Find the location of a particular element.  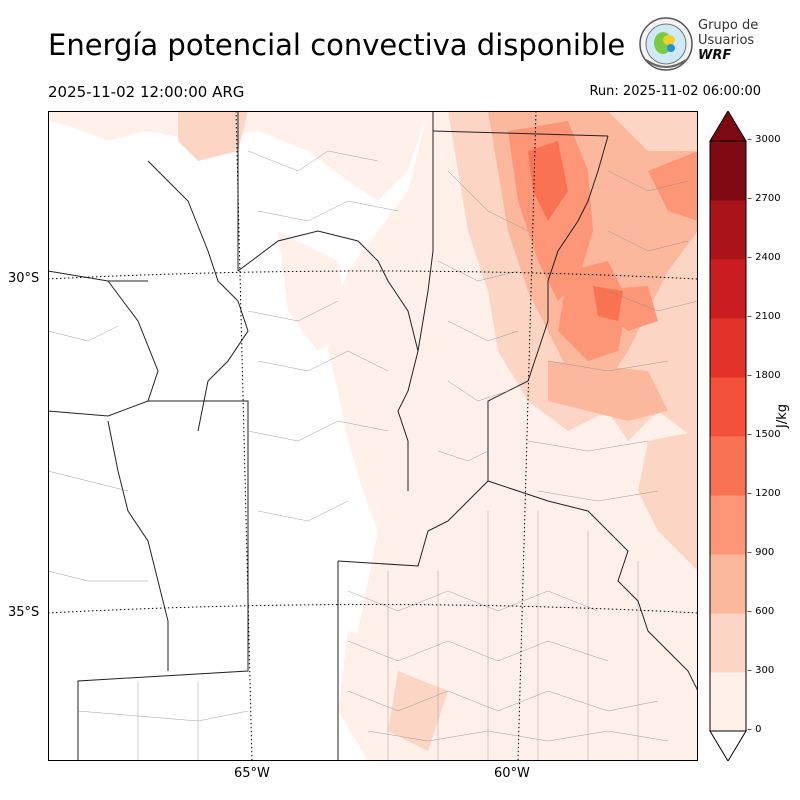

cape-band-0-300-west is located at coordinates (238, 156).